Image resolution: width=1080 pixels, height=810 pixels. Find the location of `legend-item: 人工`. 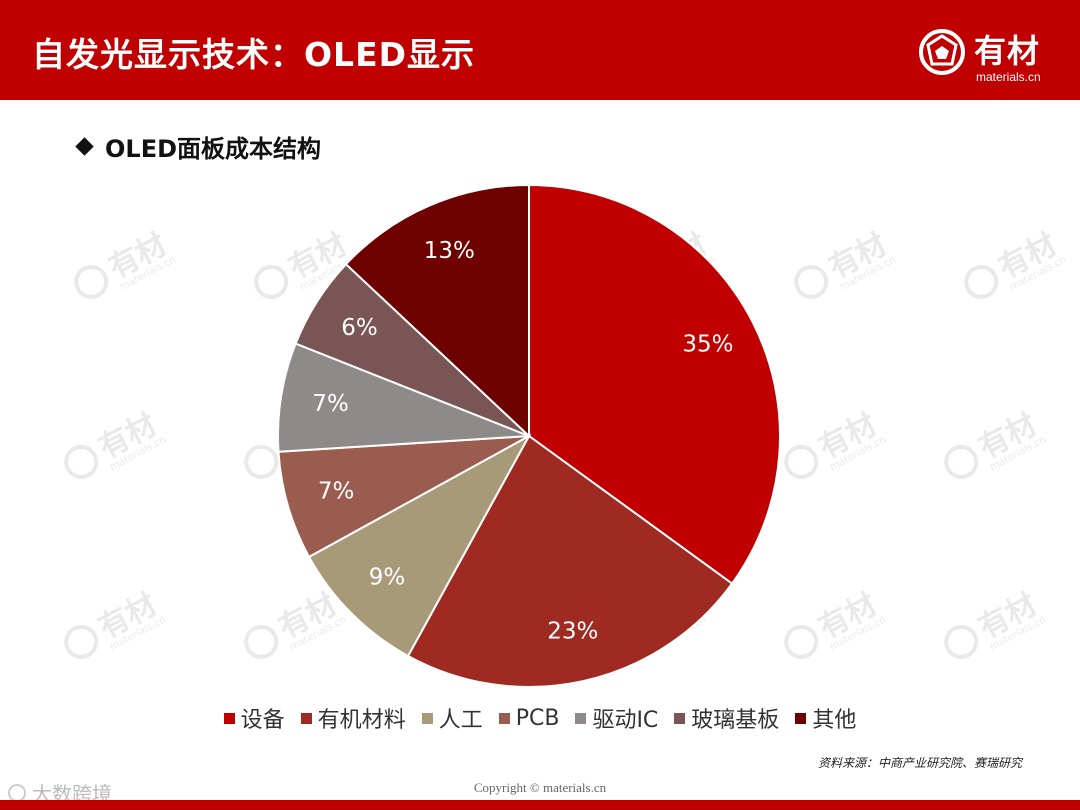

legend-item: 人工 is located at coordinates (452, 718).